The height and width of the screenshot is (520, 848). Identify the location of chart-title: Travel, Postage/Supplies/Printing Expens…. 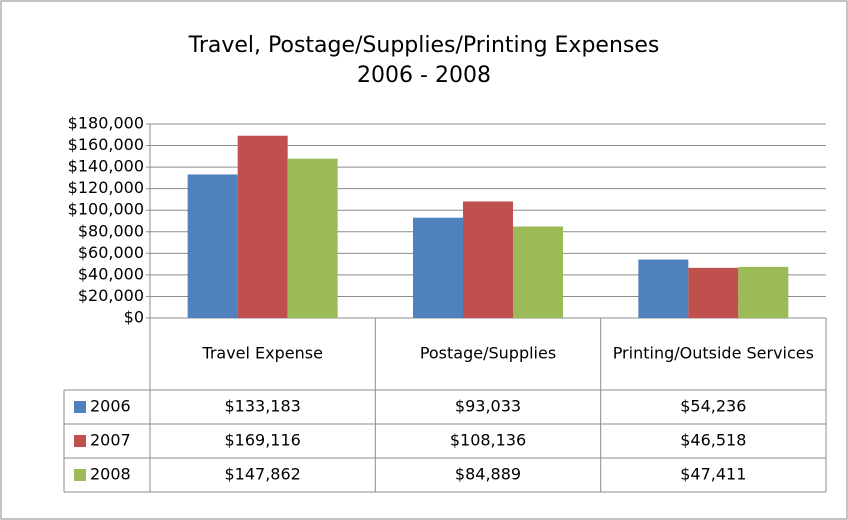
(424, 45).